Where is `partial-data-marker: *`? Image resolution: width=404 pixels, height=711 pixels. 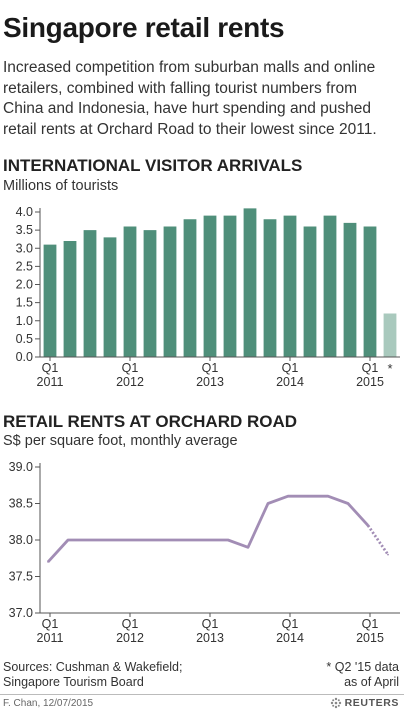 partial-data-marker: * is located at coordinates (389, 368).